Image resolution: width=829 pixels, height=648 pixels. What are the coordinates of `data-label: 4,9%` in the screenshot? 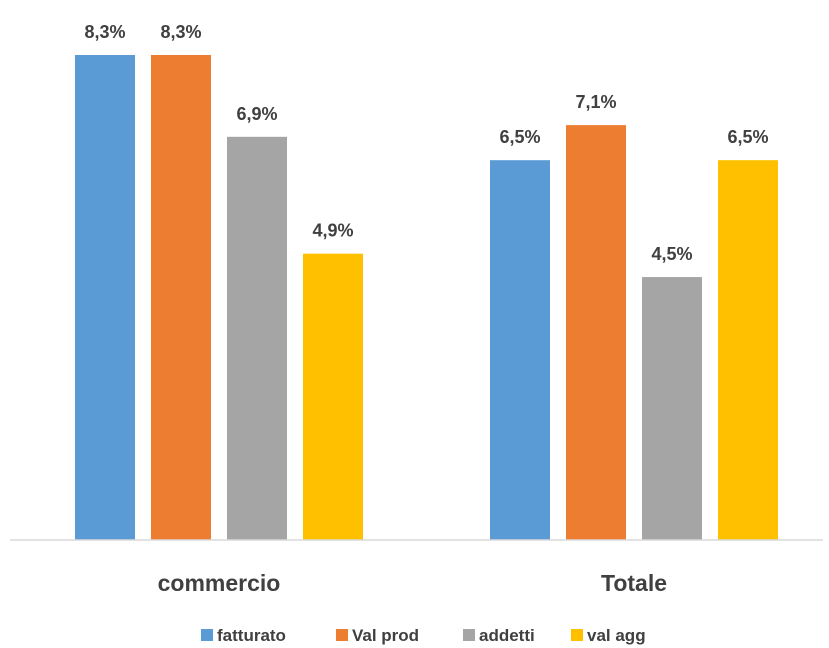 It's located at (332, 231).